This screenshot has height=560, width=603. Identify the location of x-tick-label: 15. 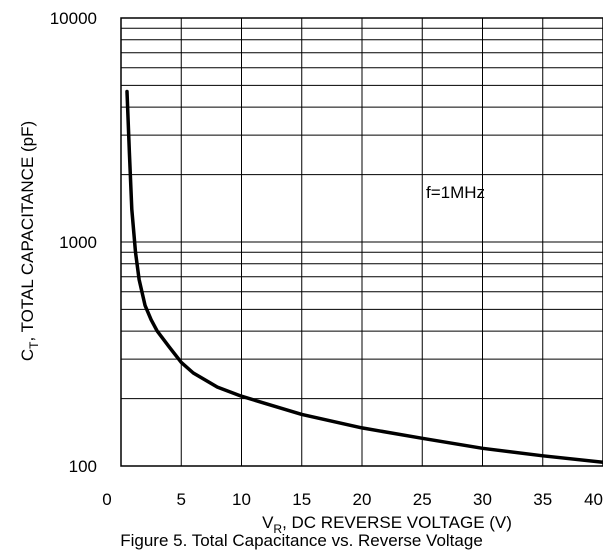
(301, 499).